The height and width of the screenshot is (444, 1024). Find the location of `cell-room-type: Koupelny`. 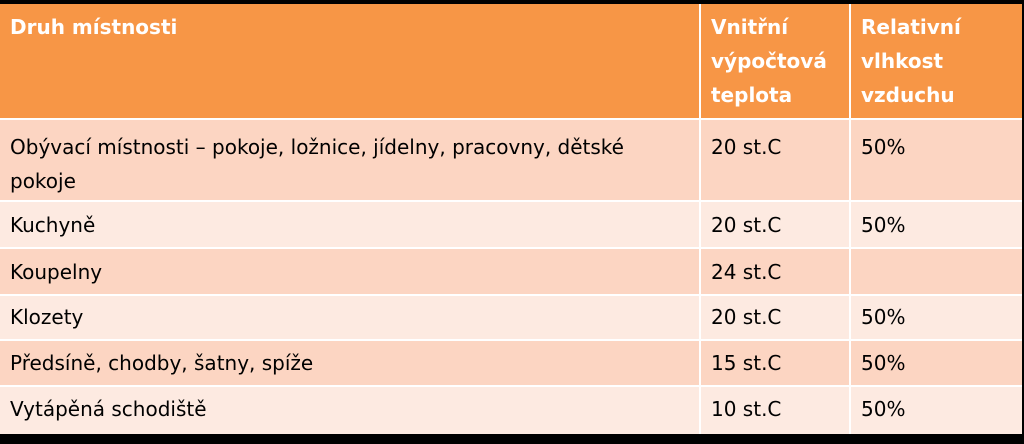

cell-room-type: Koupelny is located at coordinates (350, 272).